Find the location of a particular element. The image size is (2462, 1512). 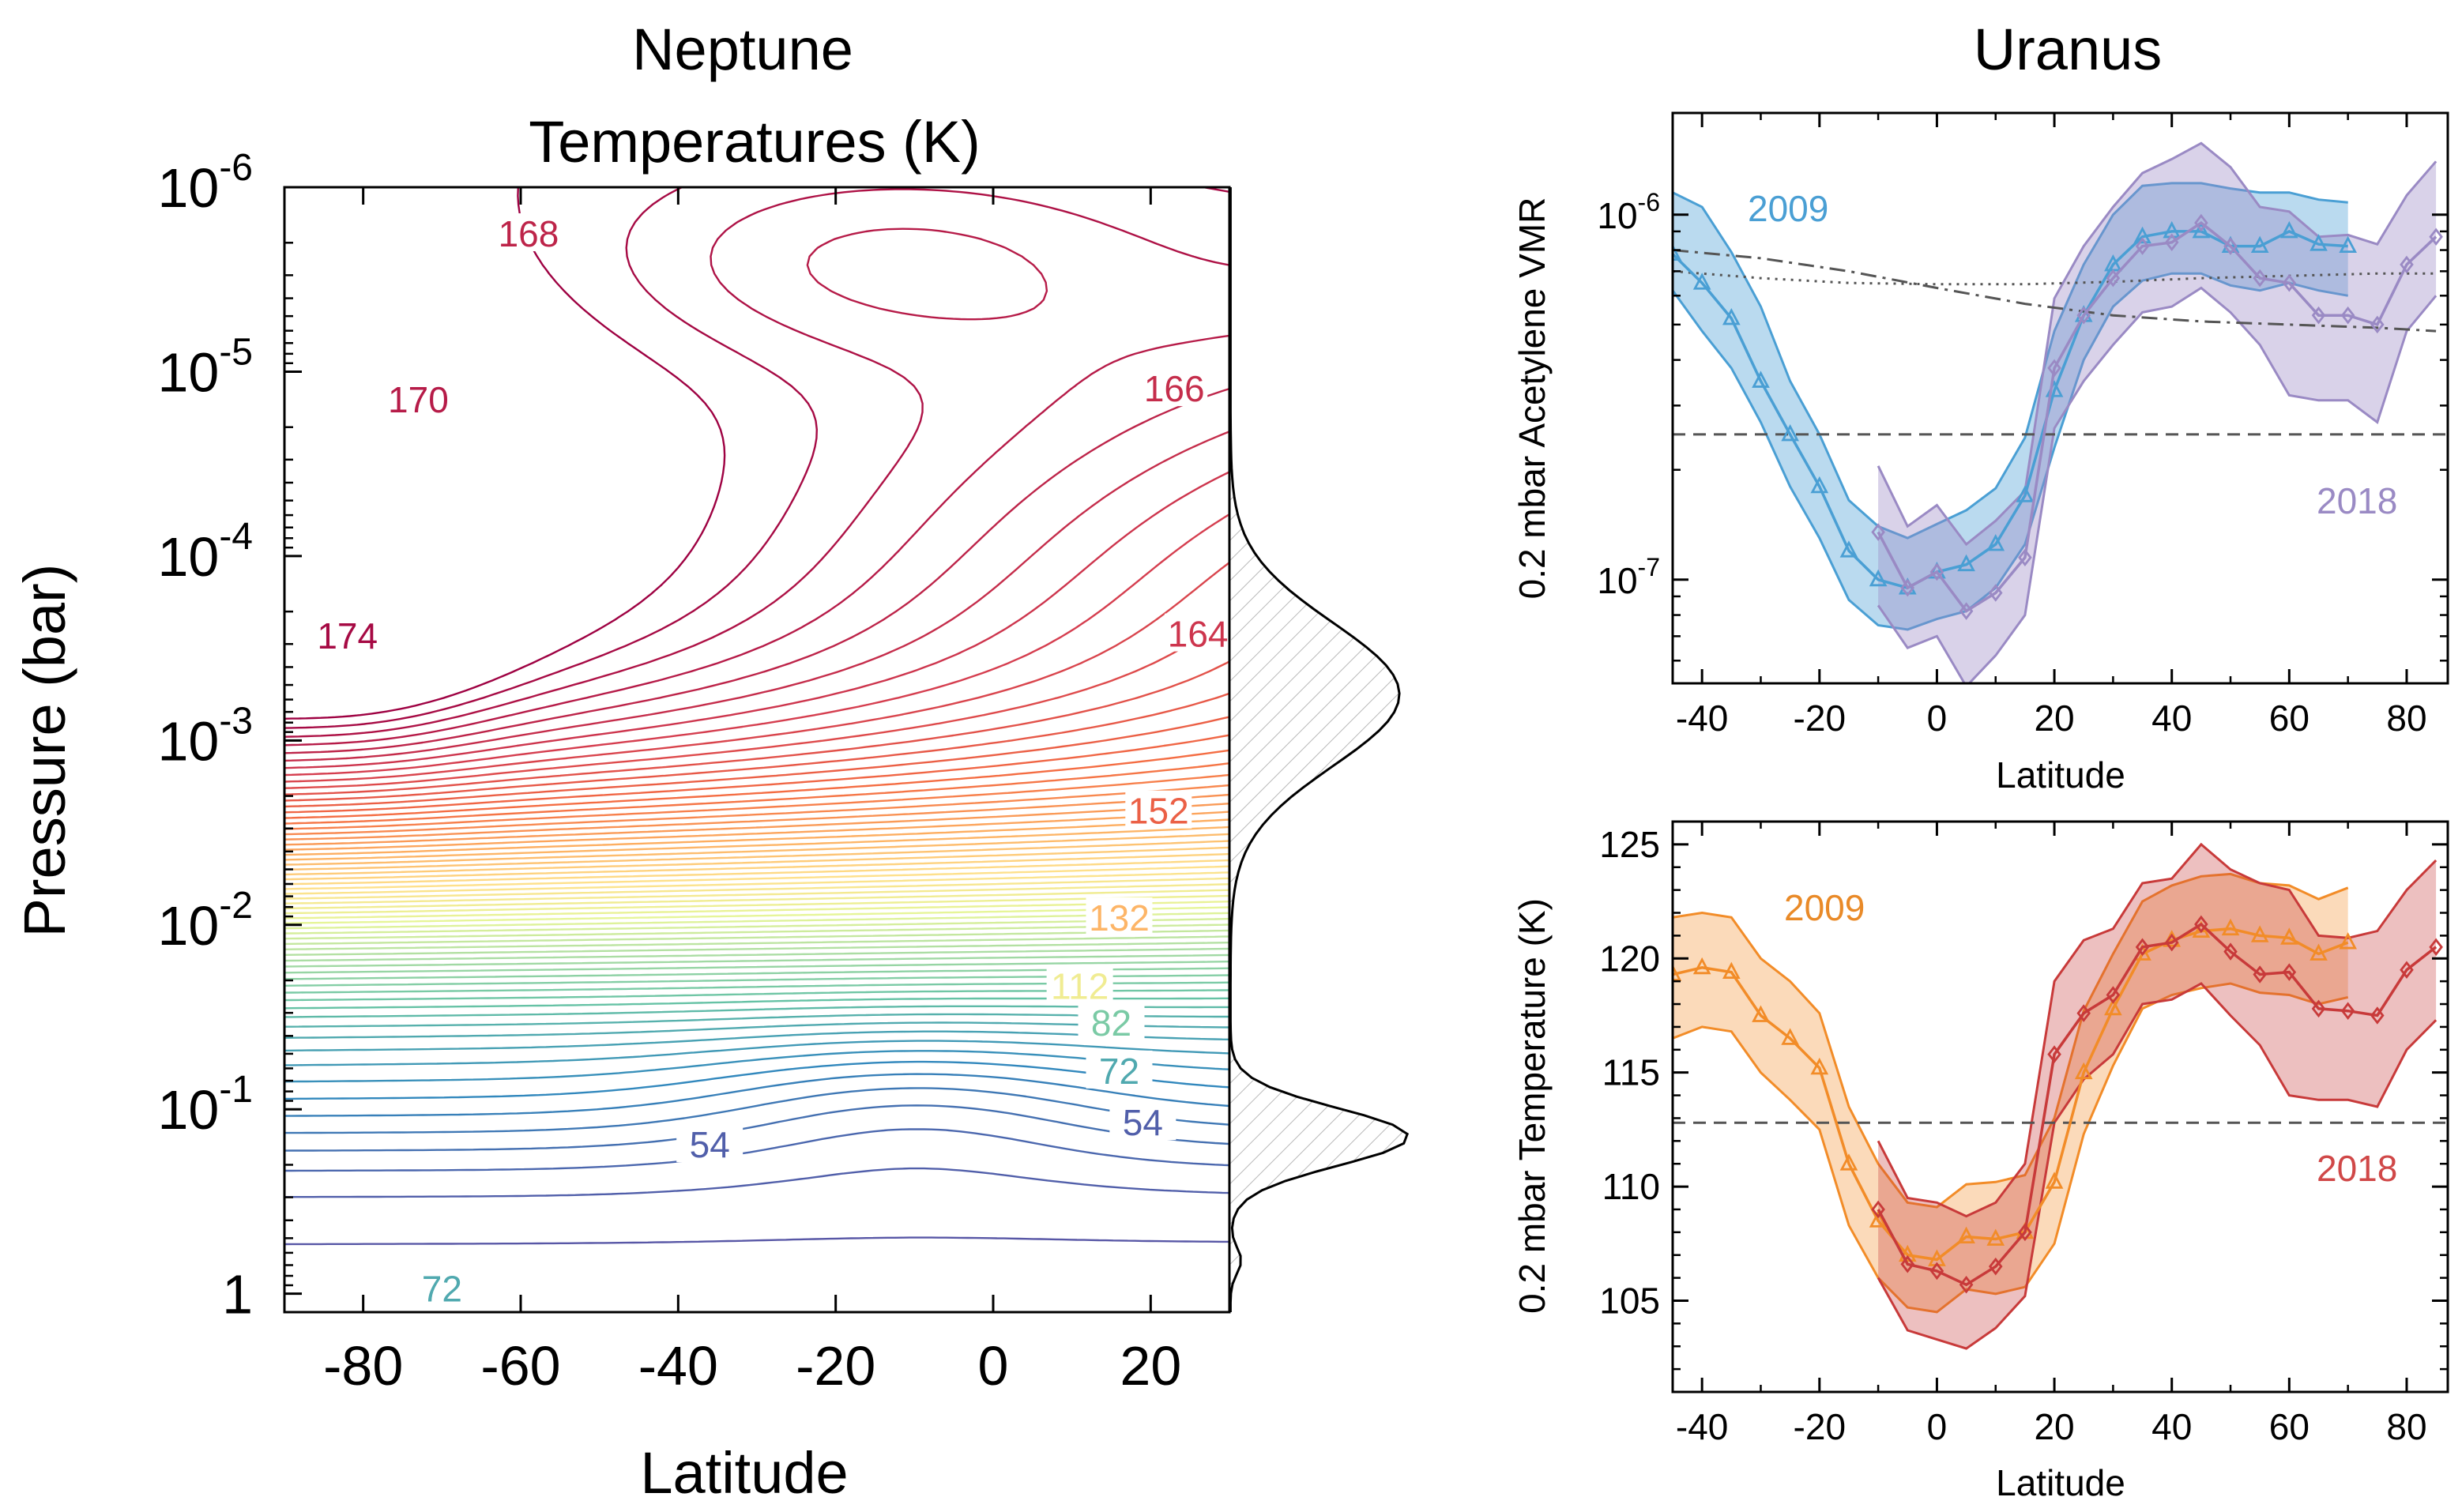

y-tick-exp: -4 is located at coordinates (236, 537).